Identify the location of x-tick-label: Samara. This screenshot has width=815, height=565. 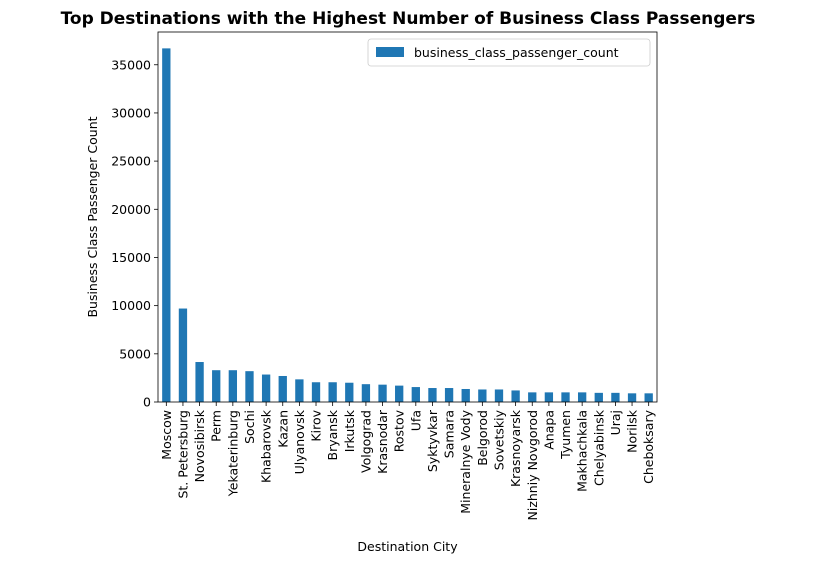
(449, 434).